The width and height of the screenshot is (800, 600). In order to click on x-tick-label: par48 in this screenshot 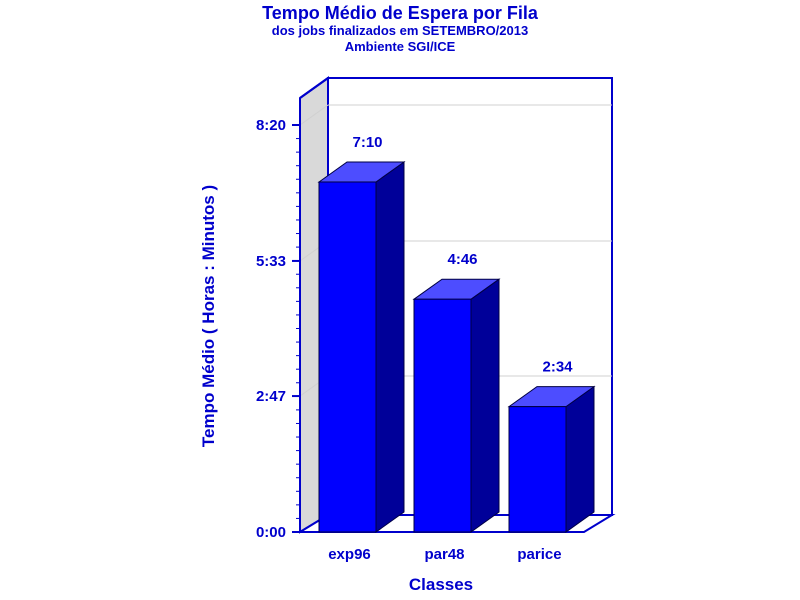, I will do `click(444, 554)`.